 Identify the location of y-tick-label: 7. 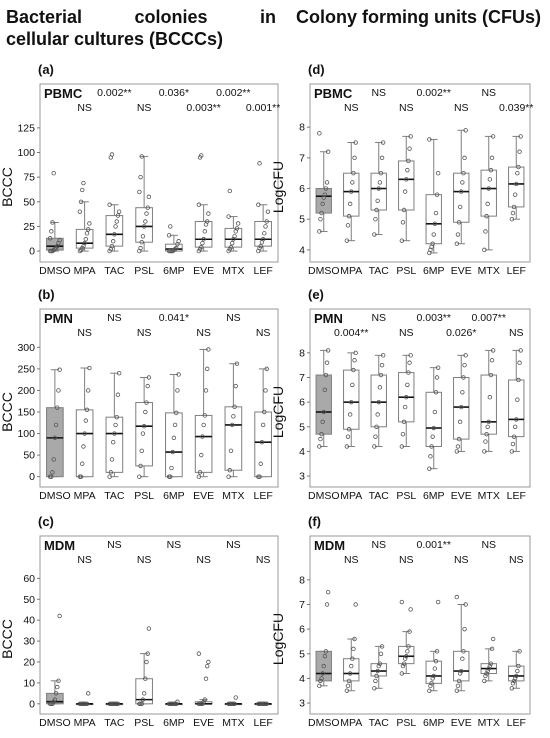
(302, 605).